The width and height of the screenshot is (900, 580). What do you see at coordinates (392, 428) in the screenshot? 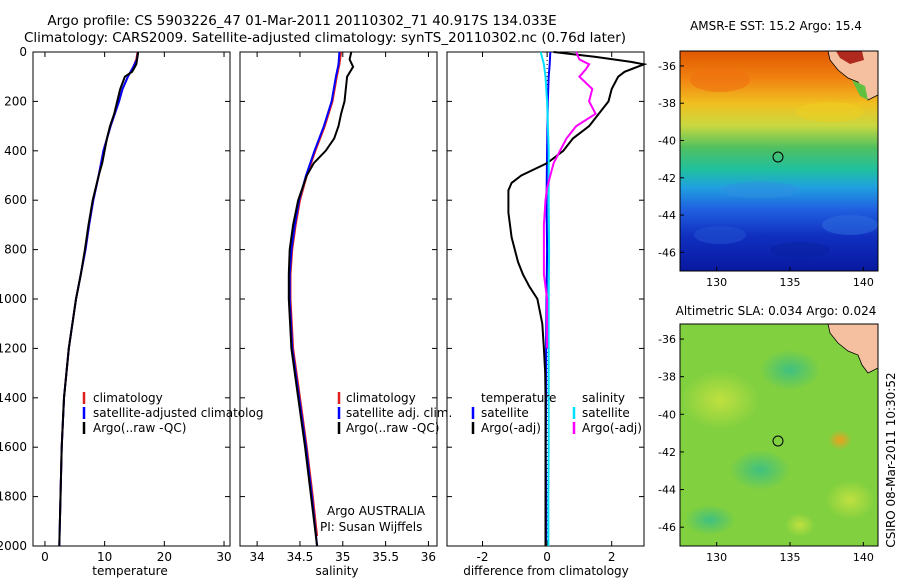
I see `legend-sal-argo: Argo(..raw -QC)` at bounding box center [392, 428].